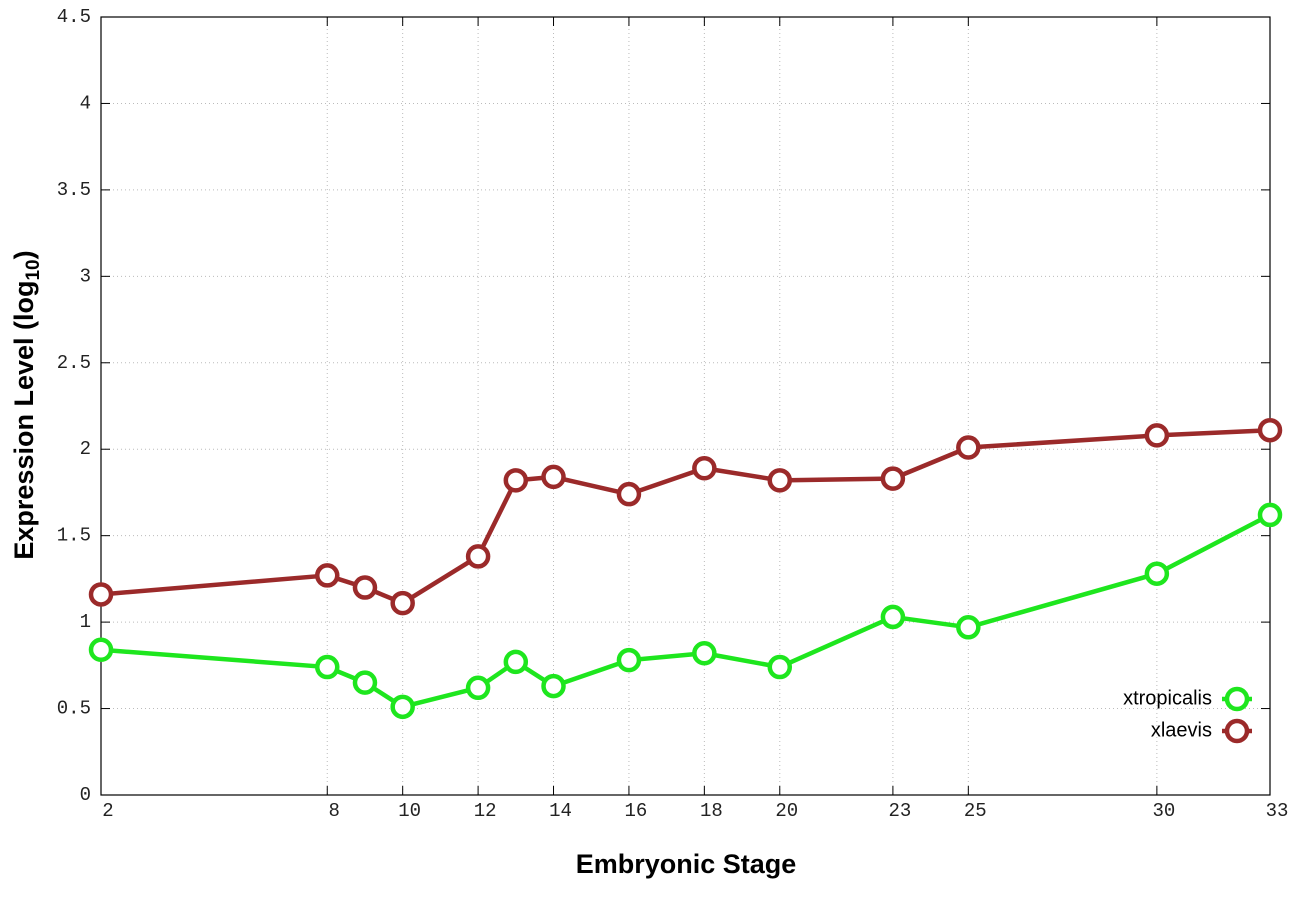 Image resolution: width=1296 pixels, height=907 pixels. What do you see at coordinates (107, 811) in the screenshot?
I see `x-tick-label: 2` at bounding box center [107, 811].